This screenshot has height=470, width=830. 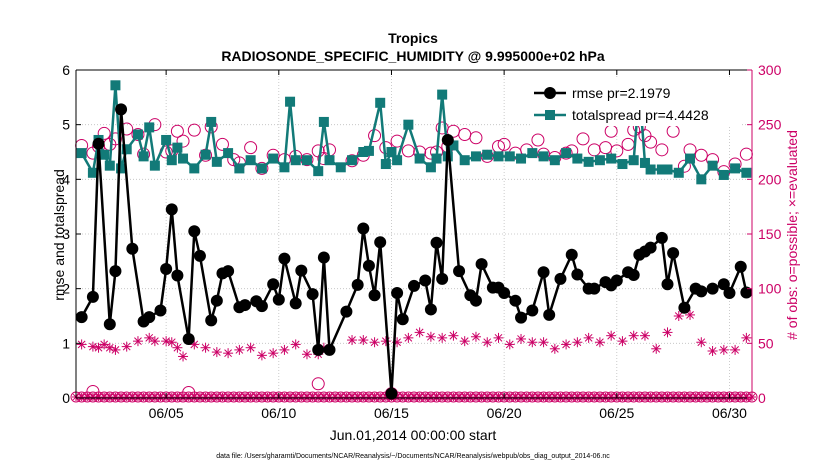 What do you see at coordinates (550, 115) in the screenshot?
I see `legend-spread-marker` at bounding box center [550, 115].